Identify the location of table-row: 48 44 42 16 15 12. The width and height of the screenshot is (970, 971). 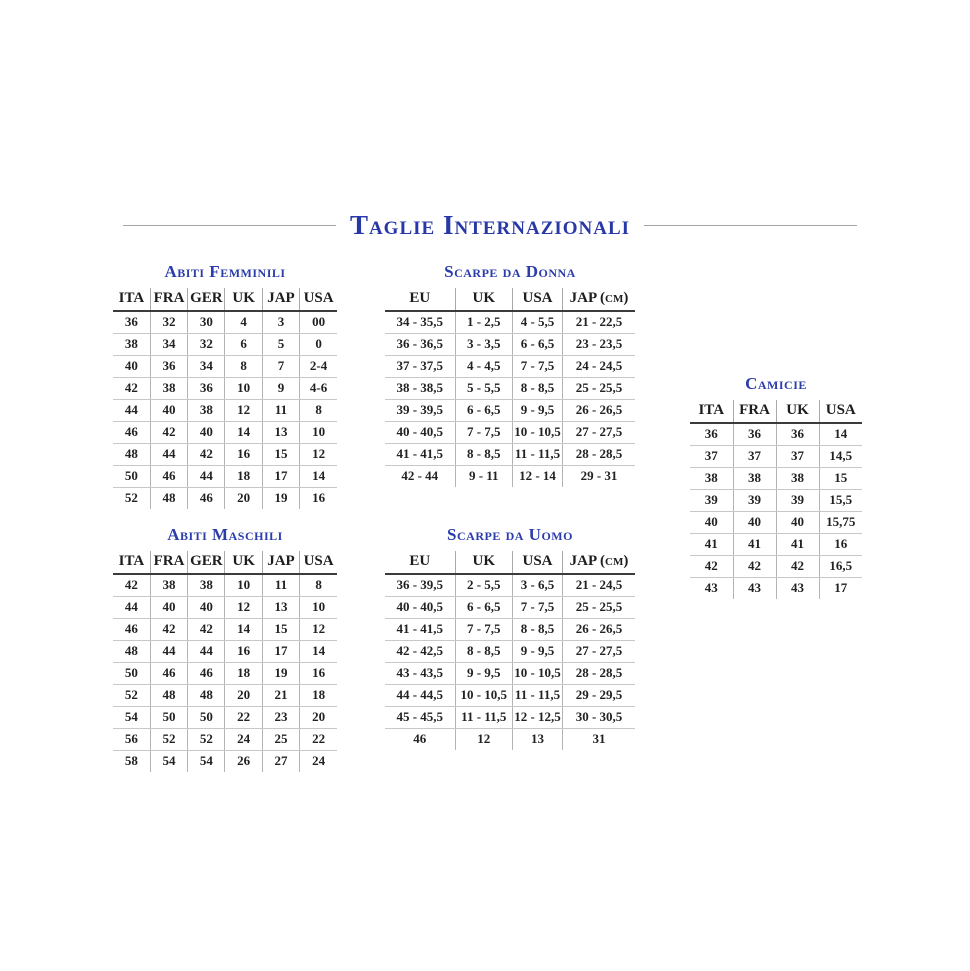
(225, 454).